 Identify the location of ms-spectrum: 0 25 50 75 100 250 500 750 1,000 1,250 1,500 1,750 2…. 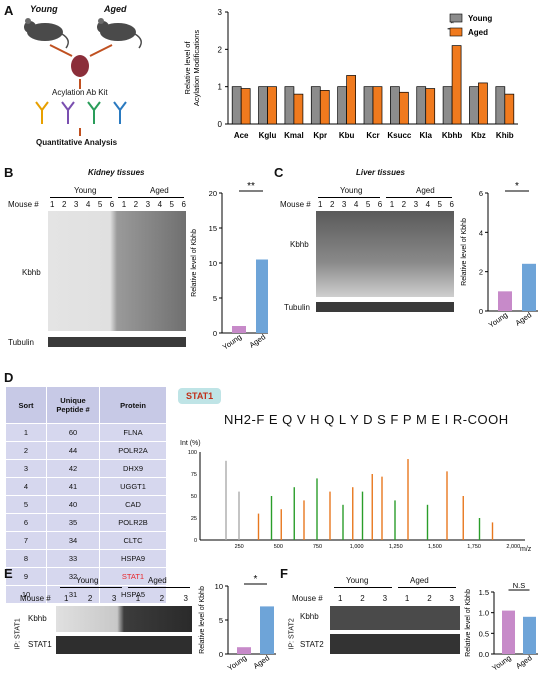
(356, 500).